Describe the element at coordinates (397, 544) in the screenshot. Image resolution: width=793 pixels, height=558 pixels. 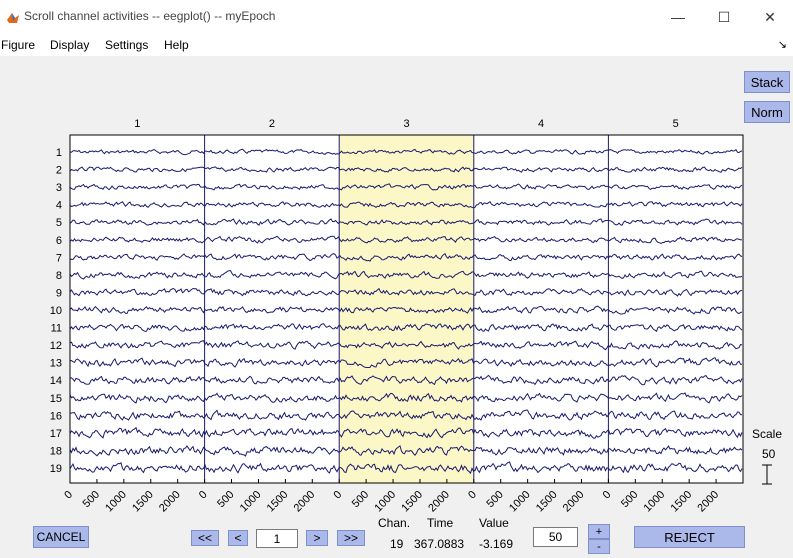
I see `chan-value: 19` at that location.